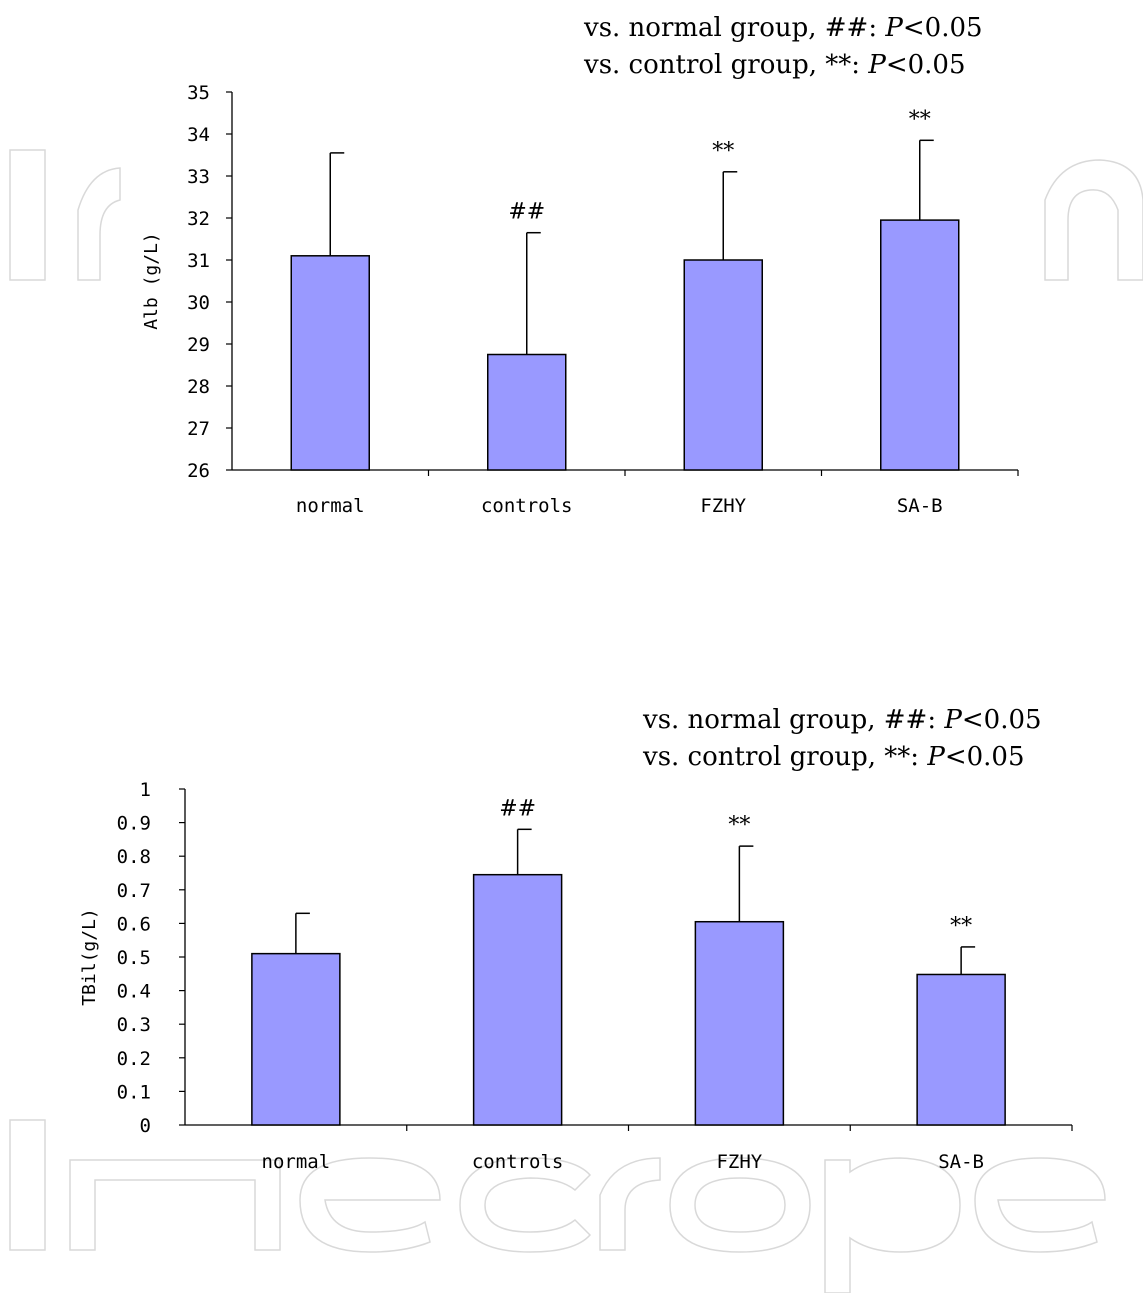 This screenshot has height=1293, width=1143. I want to click on tbil-y-tick-label: 1, so click(145, 790).